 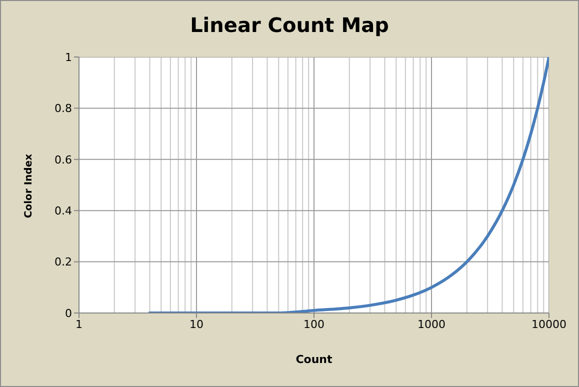 What do you see at coordinates (549, 324) in the screenshot?
I see `x-tick-label: 10000` at bounding box center [549, 324].